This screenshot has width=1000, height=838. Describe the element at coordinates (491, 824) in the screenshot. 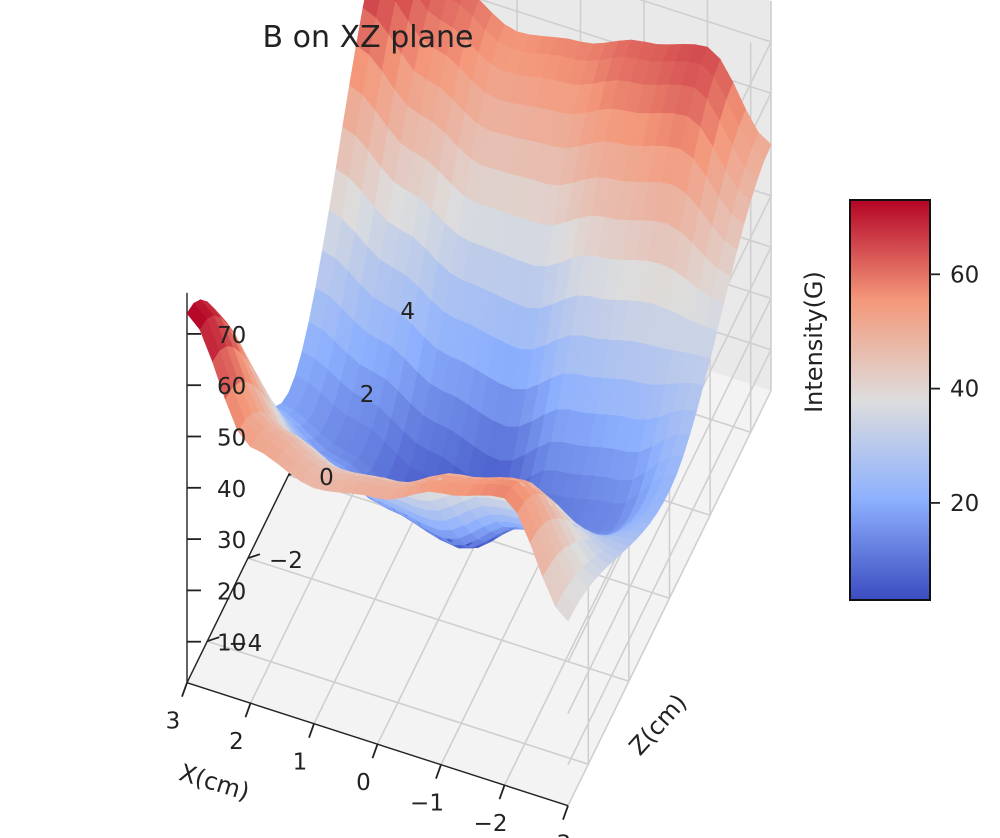

I see `x-tick-label: −2` at that location.